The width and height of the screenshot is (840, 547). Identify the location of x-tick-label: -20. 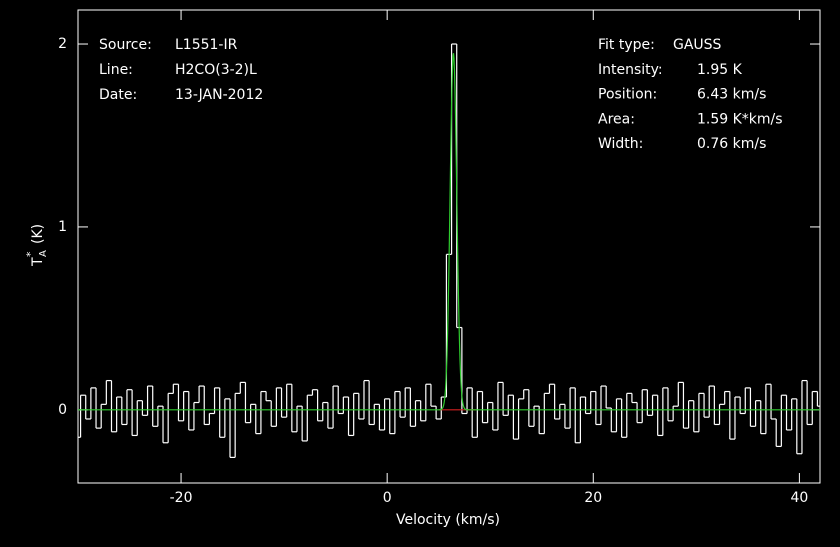
(181, 498).